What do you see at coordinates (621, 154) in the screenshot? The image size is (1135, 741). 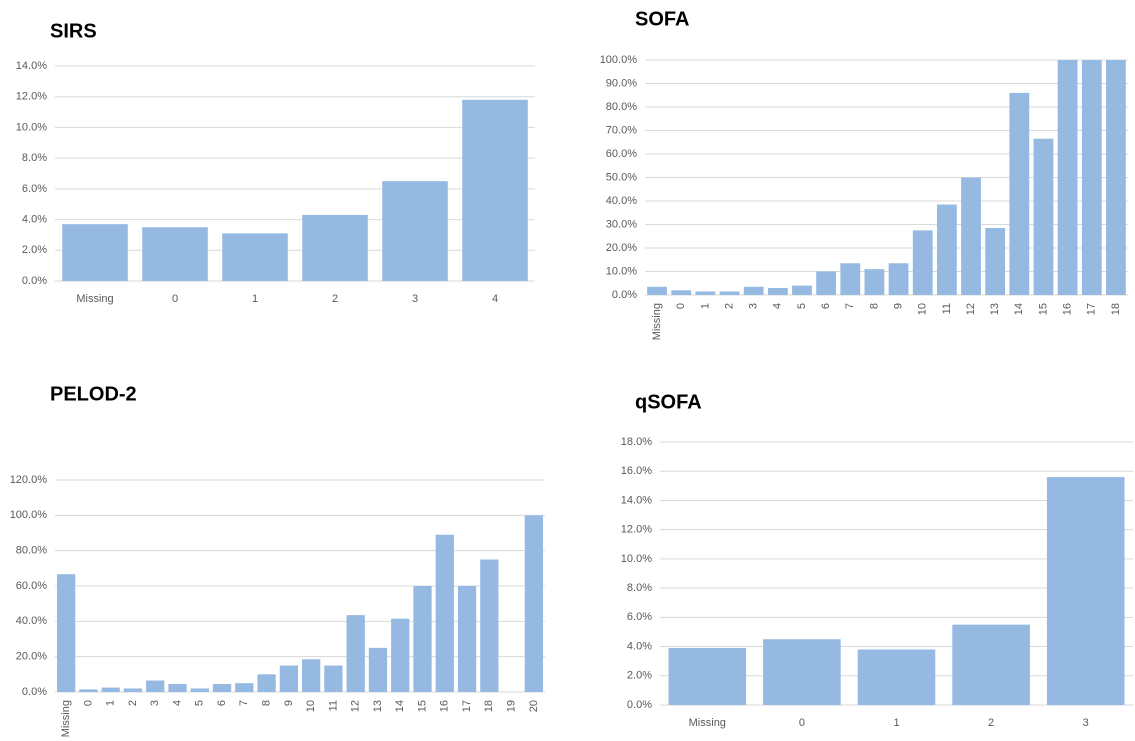 I see `y-tick-label: 60.0%` at bounding box center [621, 154].